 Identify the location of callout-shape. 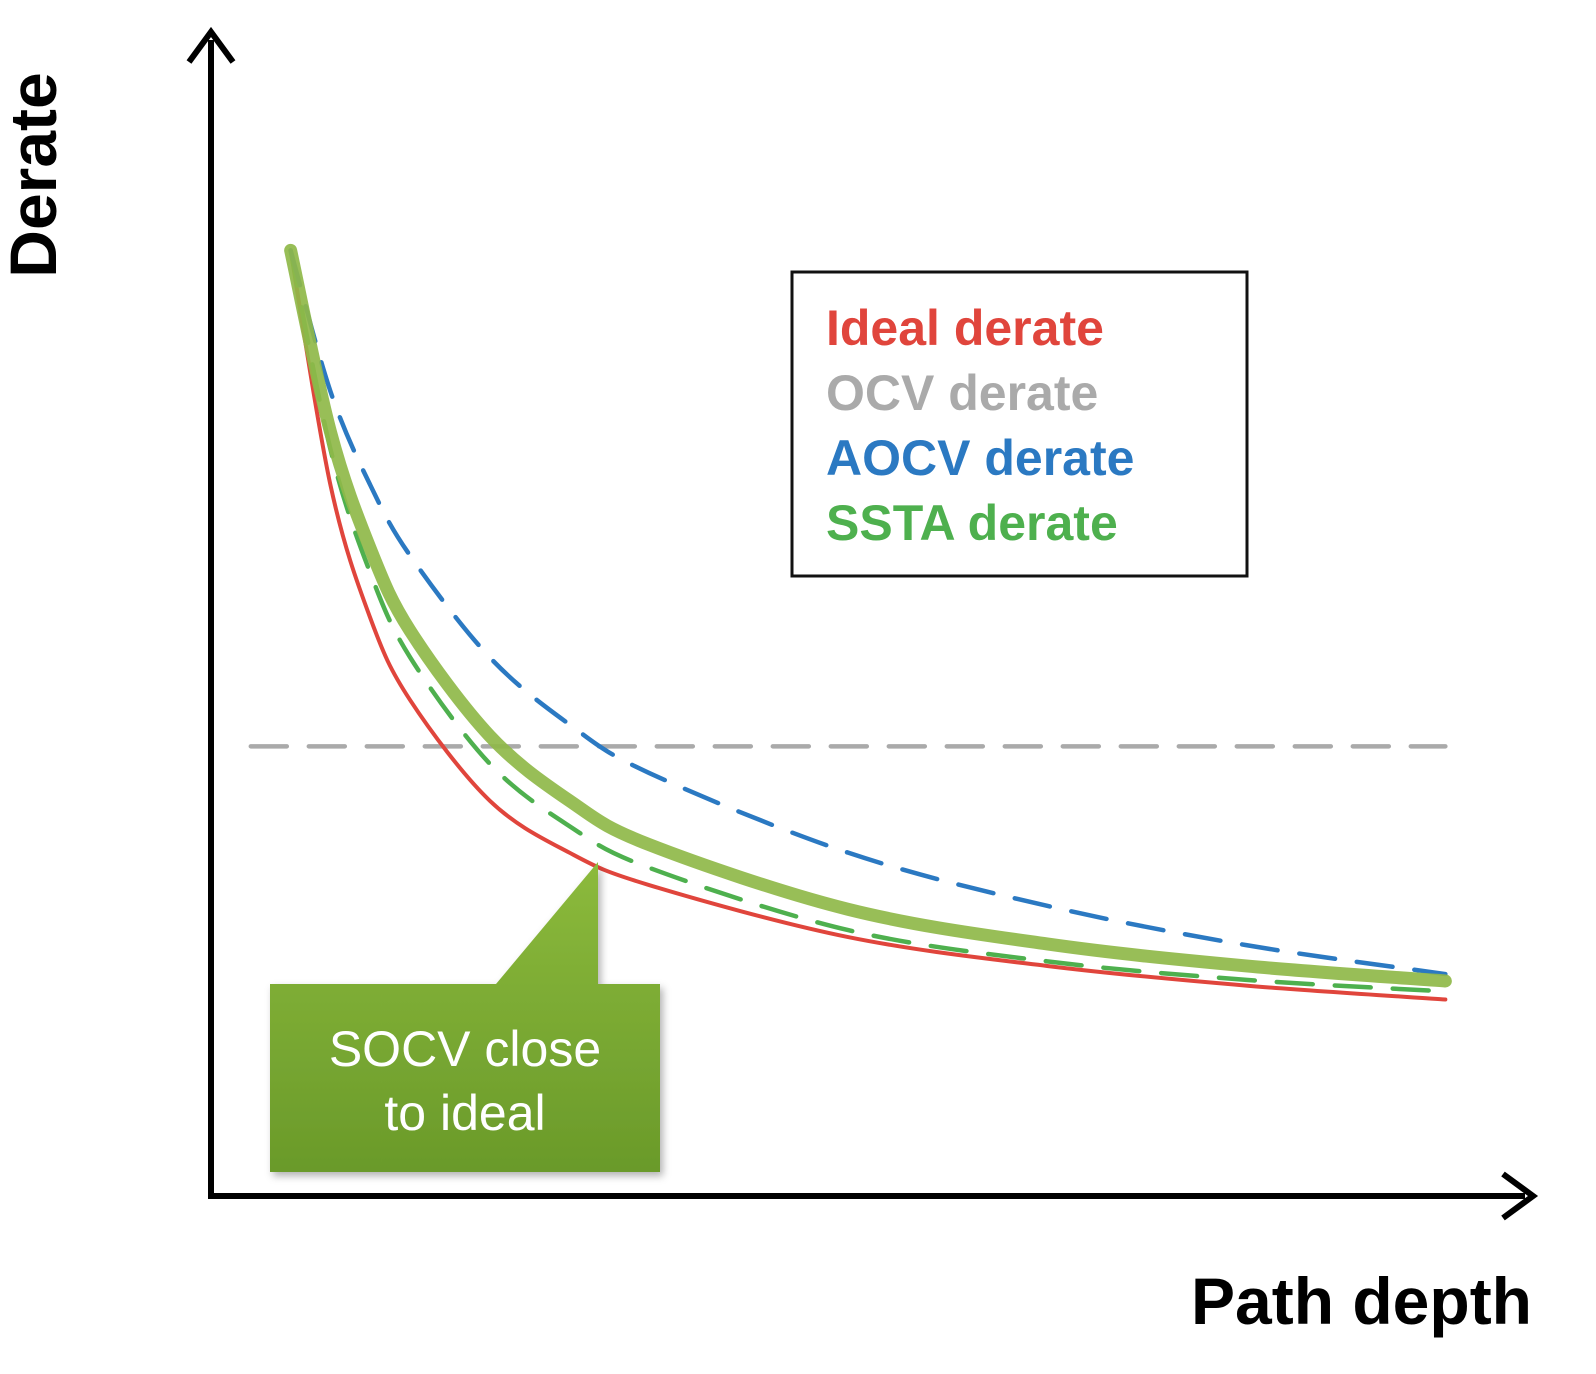
(465, 1017).